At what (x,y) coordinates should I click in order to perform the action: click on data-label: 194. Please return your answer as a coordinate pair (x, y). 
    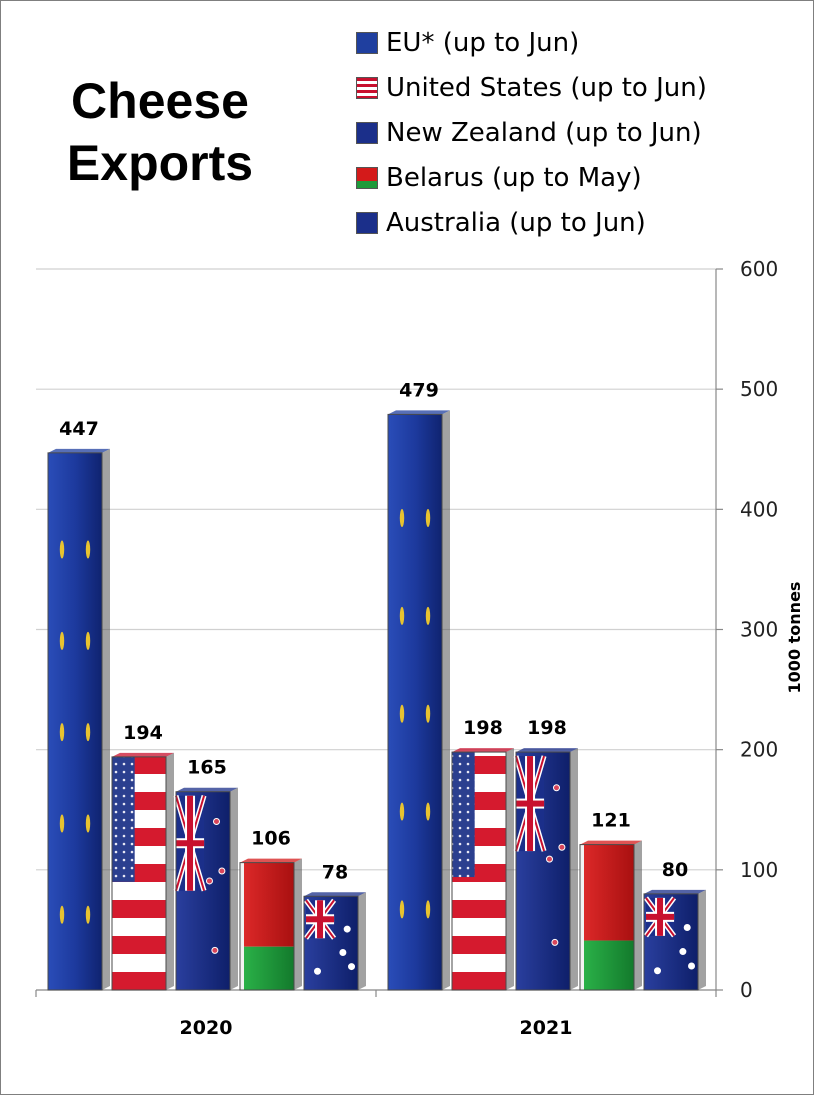
    Looking at the image, I should click on (143, 733).